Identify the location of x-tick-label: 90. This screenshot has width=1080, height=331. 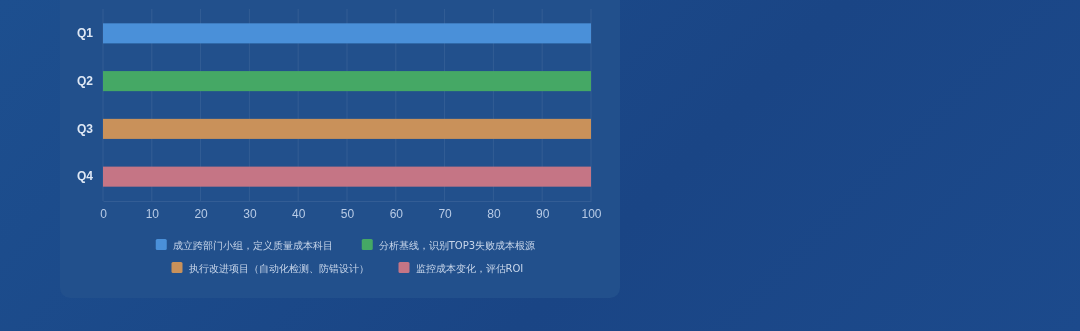
(543, 213).